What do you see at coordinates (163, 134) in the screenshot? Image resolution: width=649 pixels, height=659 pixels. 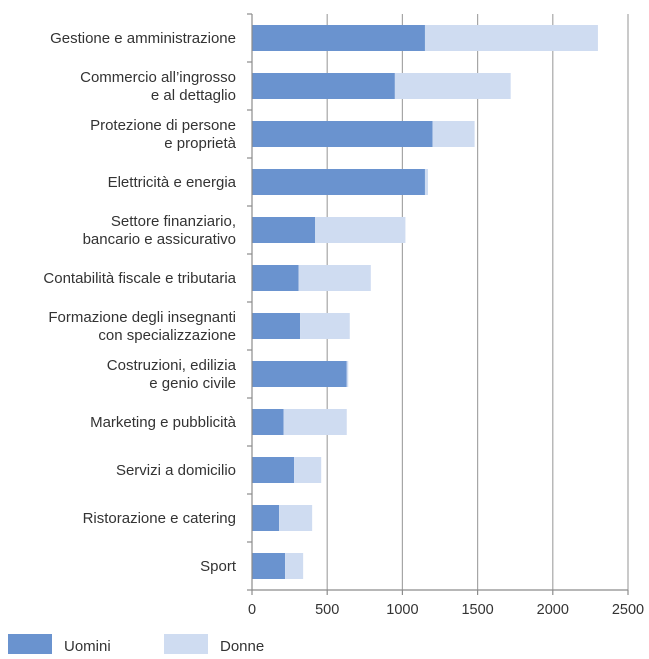 I see `category-label: Protezione di persone e proprietà` at bounding box center [163, 134].